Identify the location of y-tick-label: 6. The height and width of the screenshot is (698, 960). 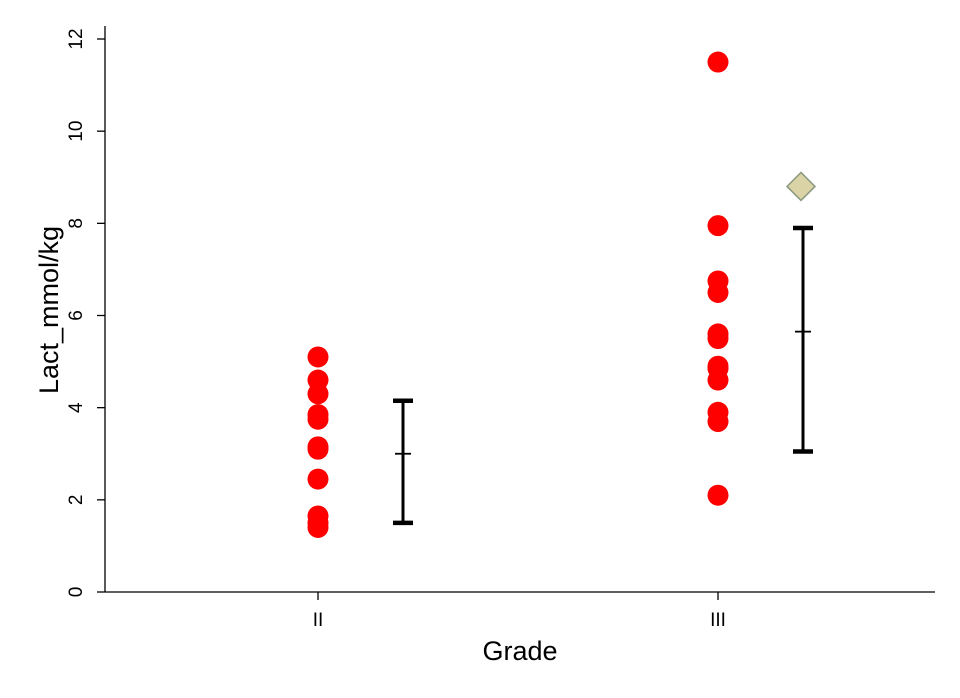
(76, 315).